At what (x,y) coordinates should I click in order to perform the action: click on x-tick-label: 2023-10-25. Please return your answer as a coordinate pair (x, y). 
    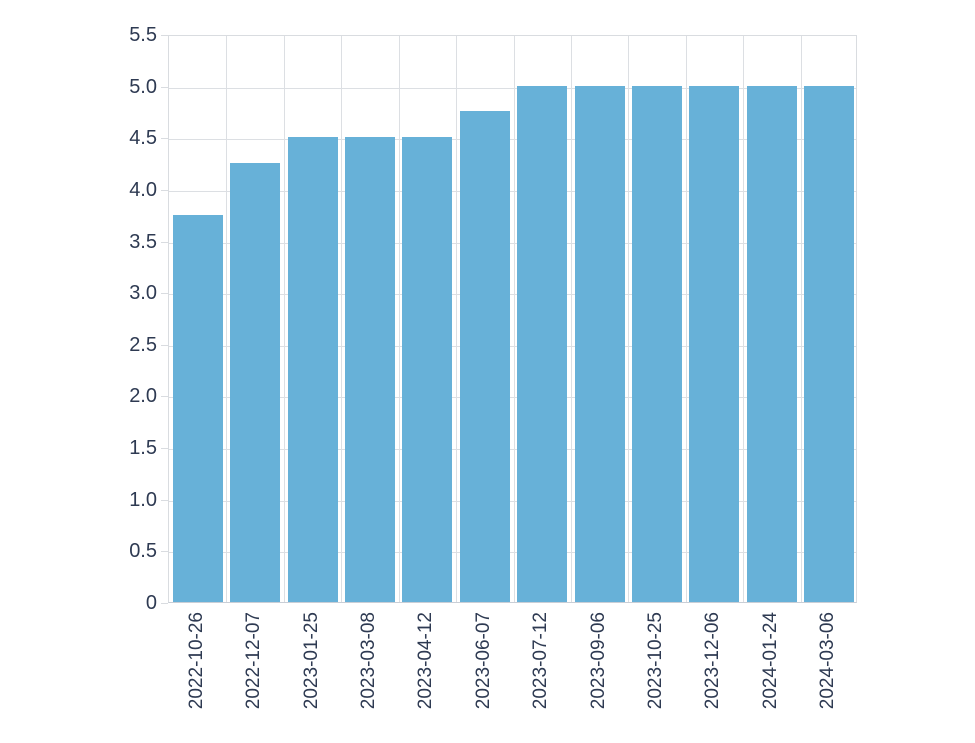
    Looking at the image, I should click on (656, 661).